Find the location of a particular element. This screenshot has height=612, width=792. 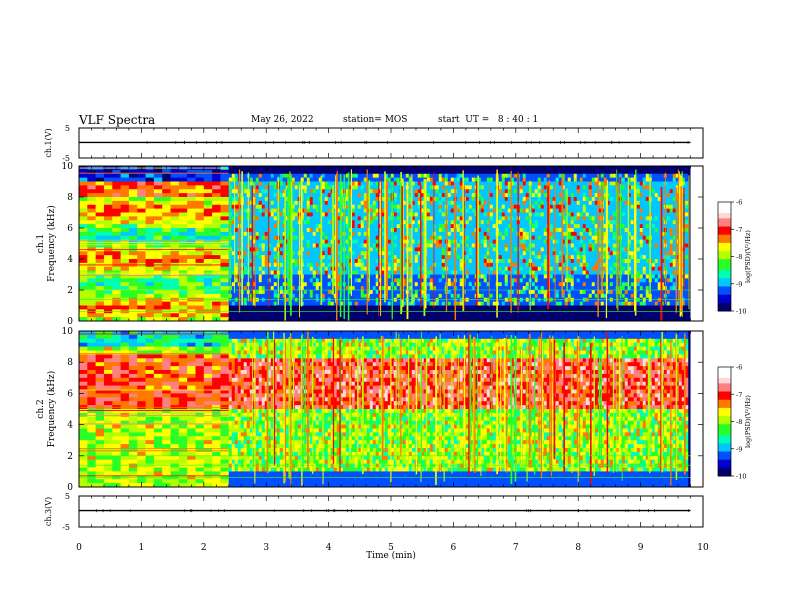

colorbar-tick-ch1-spectrogram: -6 is located at coordinates (739, 203).